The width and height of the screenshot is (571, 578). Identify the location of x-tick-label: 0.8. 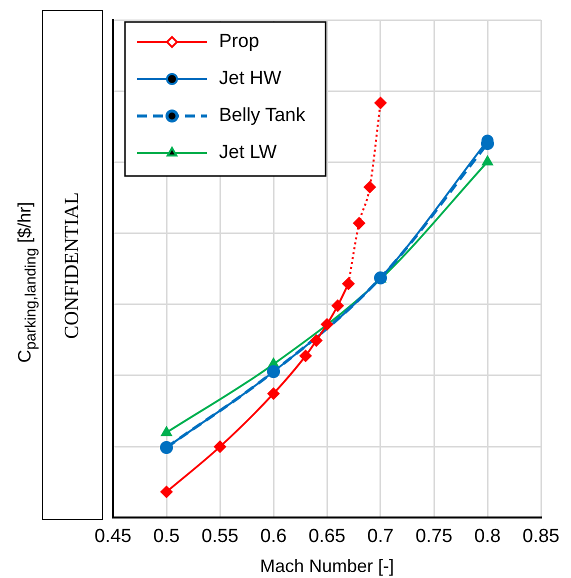
(487, 537).